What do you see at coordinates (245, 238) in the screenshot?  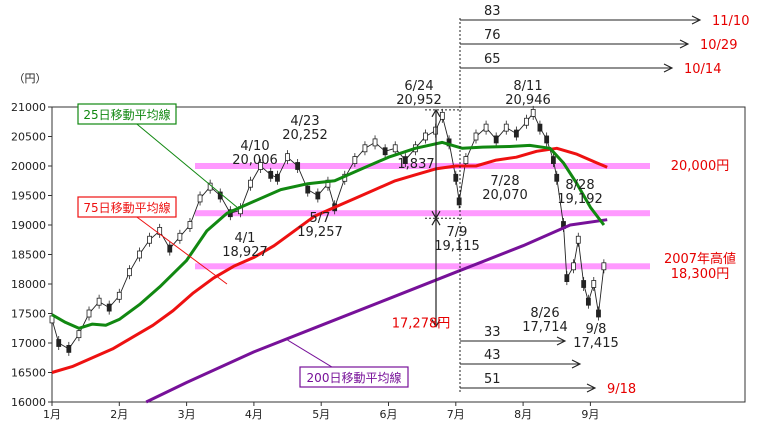 I see `annotation-date: 4/1` at bounding box center [245, 238].